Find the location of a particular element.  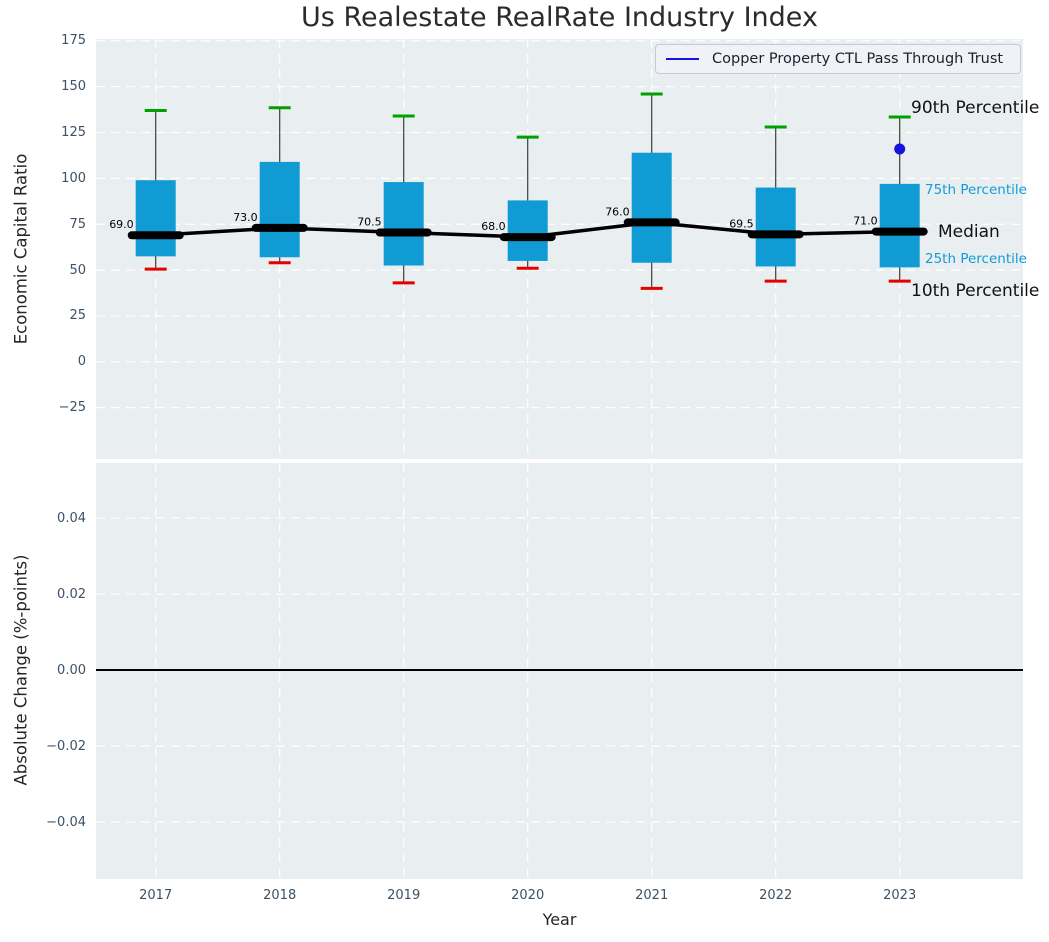

legend-line-swatch-icon is located at coordinates (682, 59).